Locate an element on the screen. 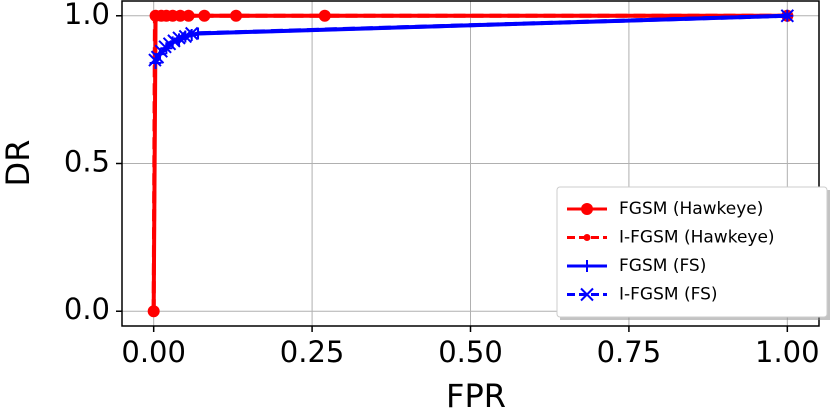 This screenshot has width=830, height=416. x-tick-label: 0.00 is located at coordinates (153, 352).